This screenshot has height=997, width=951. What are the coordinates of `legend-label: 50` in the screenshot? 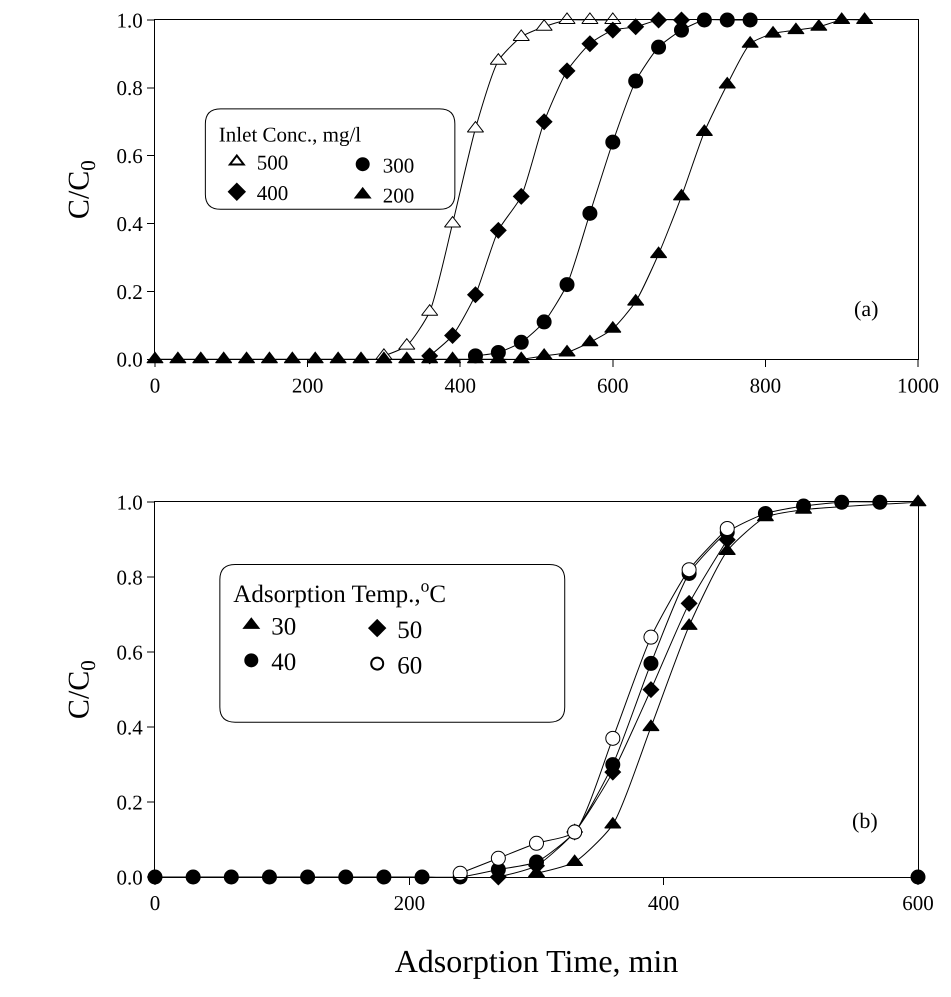 It's located at (409, 630).